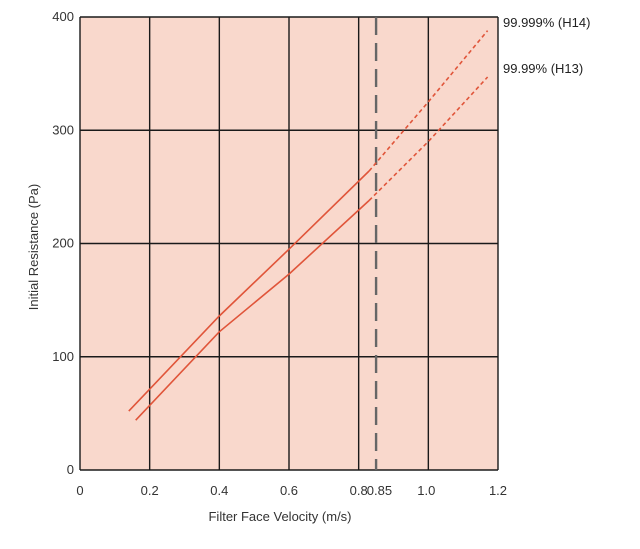  What do you see at coordinates (279, 516) in the screenshot?
I see `x-axis-label: Filter Face Velocity (m/s)` at bounding box center [279, 516].